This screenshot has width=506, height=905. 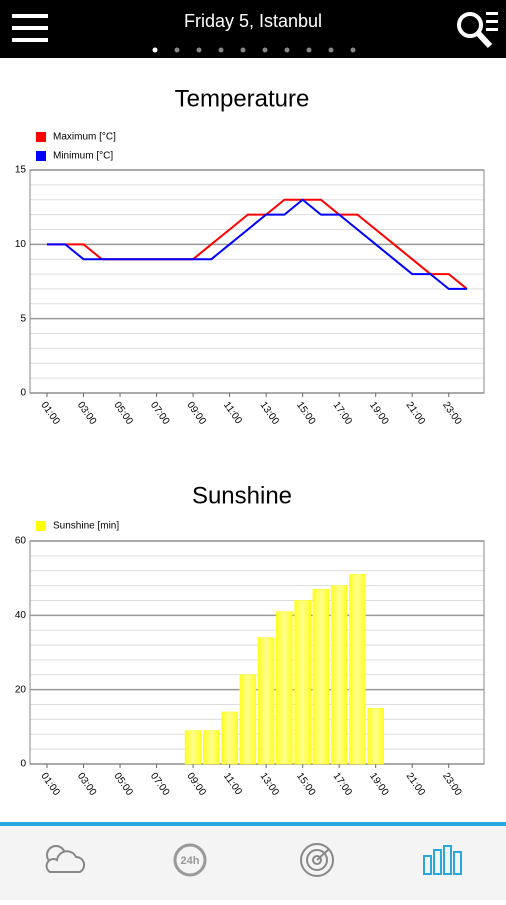 What do you see at coordinates (21, 615) in the screenshot?
I see `y-tick-label: 40` at bounding box center [21, 615].